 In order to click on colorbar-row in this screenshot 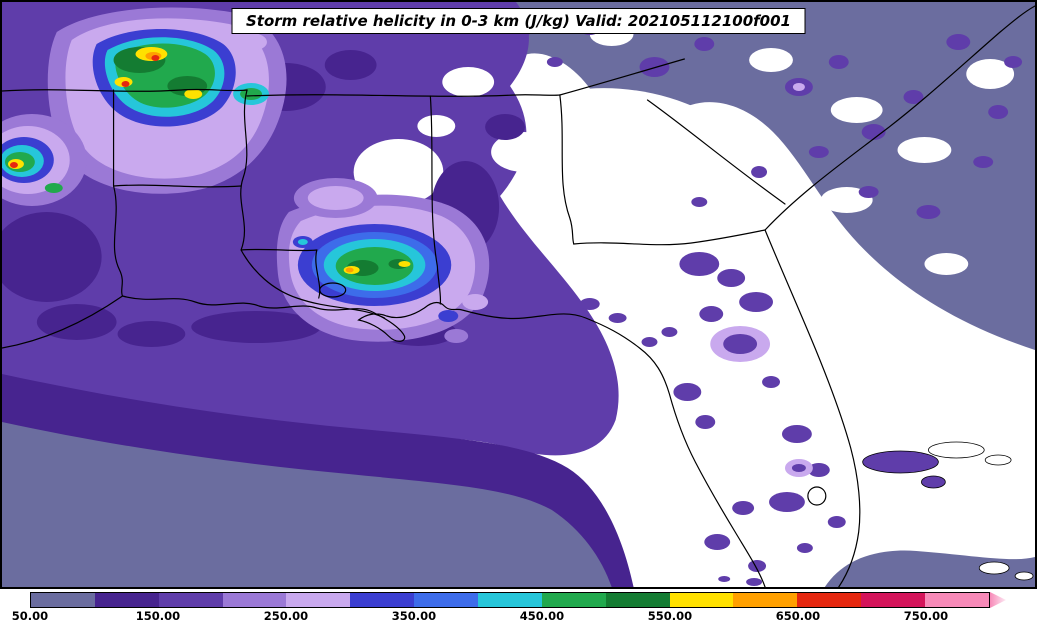, I will do `click(530, 600)`.